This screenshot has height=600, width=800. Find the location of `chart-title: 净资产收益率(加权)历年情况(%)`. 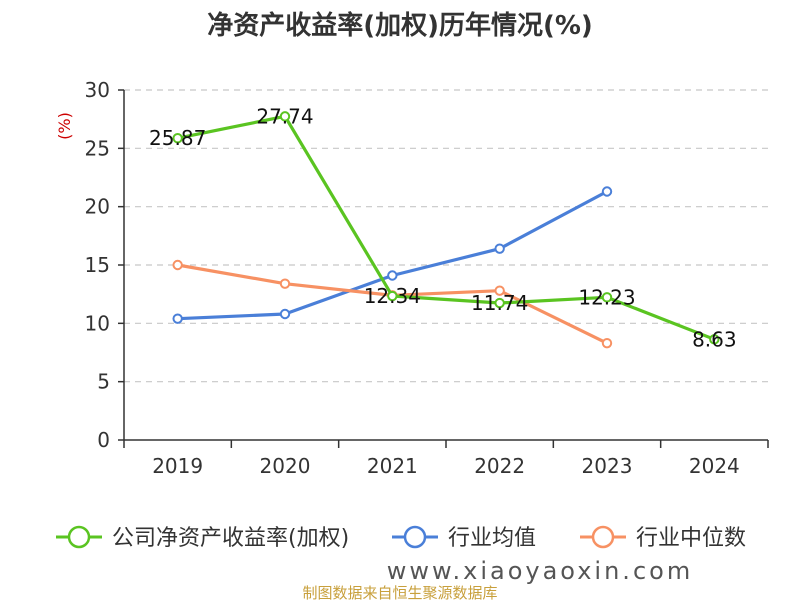

chart-title: 净资产收益率(加权)历年情况(%) is located at coordinates (400, 25).